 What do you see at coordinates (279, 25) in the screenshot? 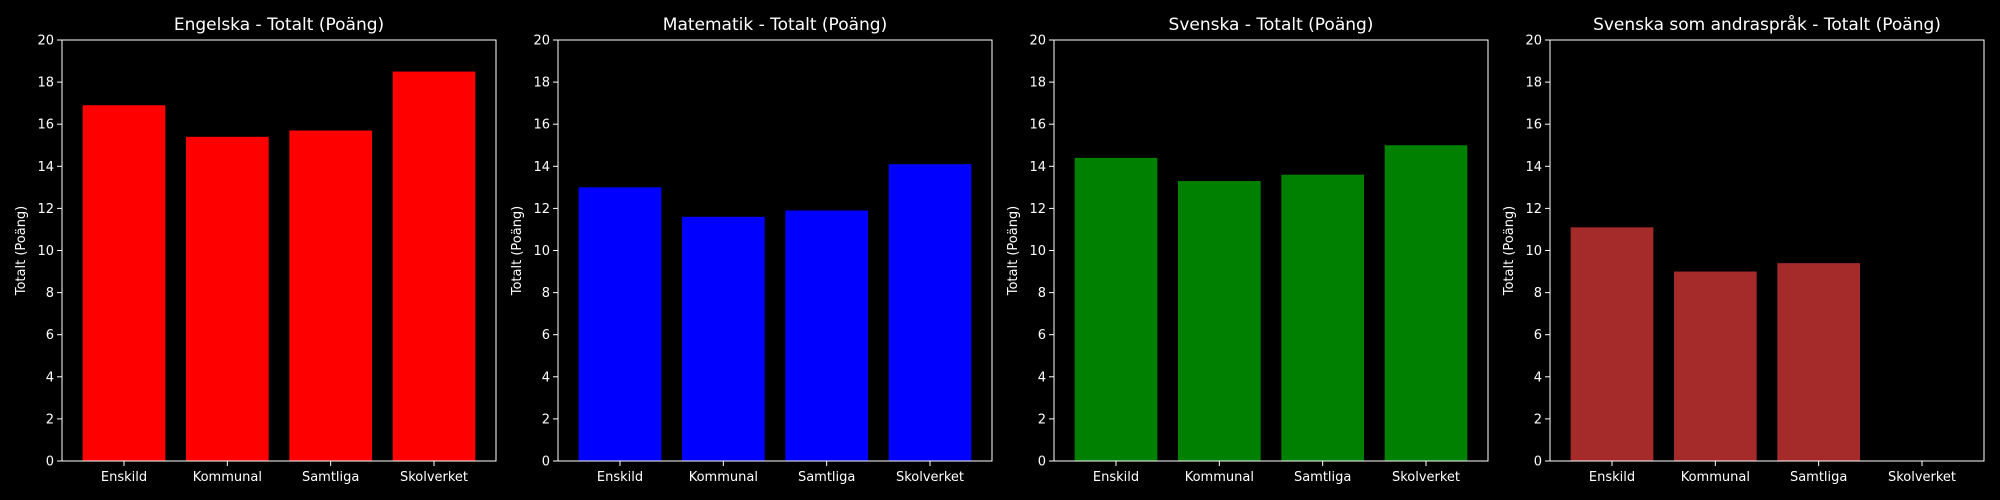
I see `chart-title: Engelska - Totalt (Poäng)` at bounding box center [279, 25].